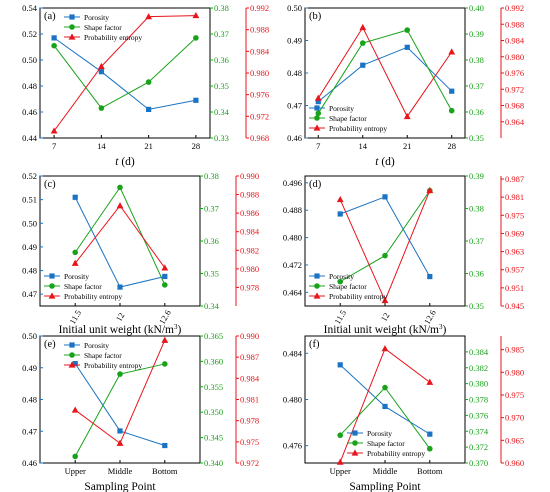  What do you see at coordinates (407, 146) in the screenshot?
I see `x-tick-label: 21` at bounding box center [407, 146].